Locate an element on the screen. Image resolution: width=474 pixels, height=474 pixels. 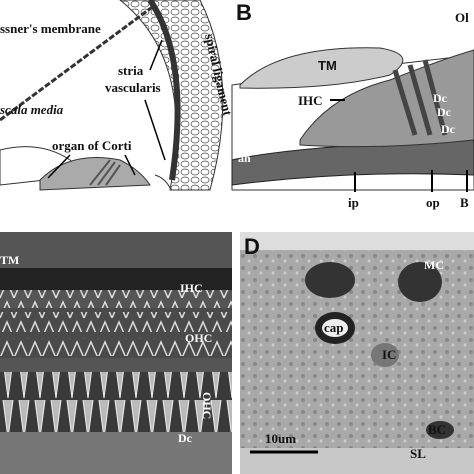
label: Ol is located at coordinates (462, 17).